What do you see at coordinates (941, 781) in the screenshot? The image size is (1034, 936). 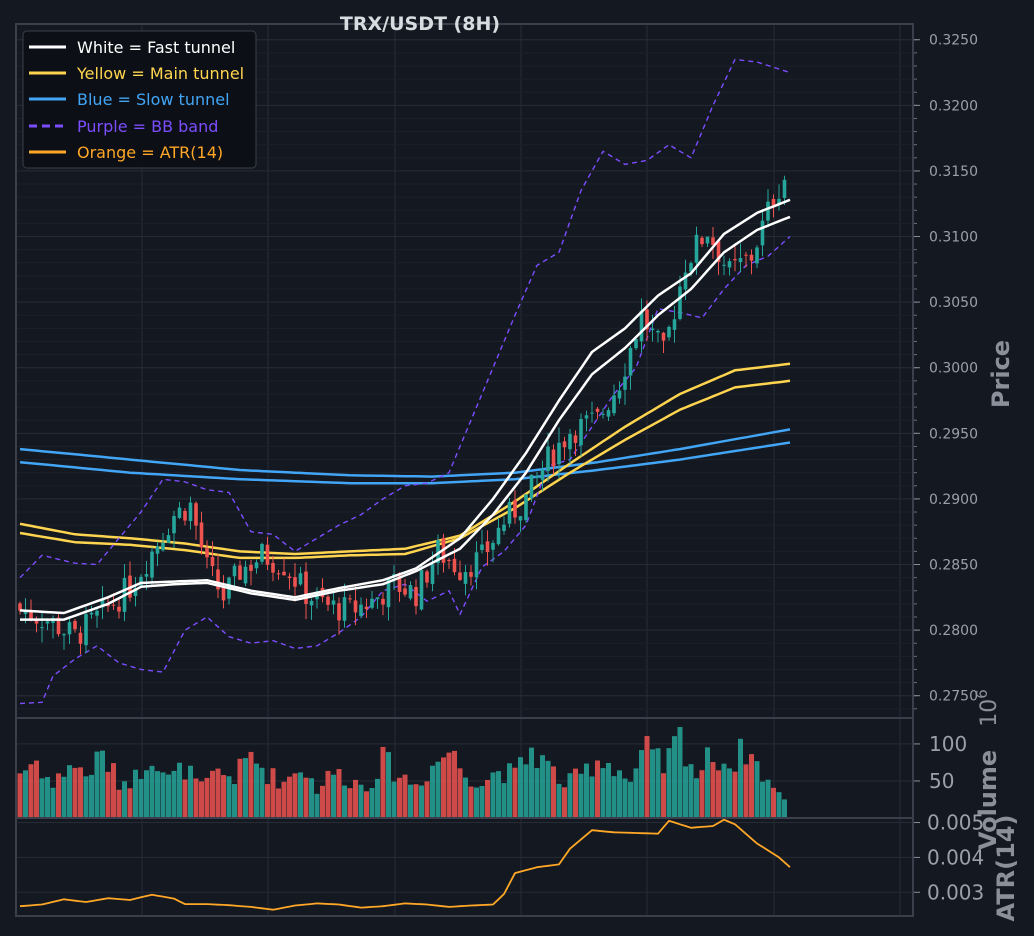 I see `volume-tick-label: 50` at bounding box center [941, 781].